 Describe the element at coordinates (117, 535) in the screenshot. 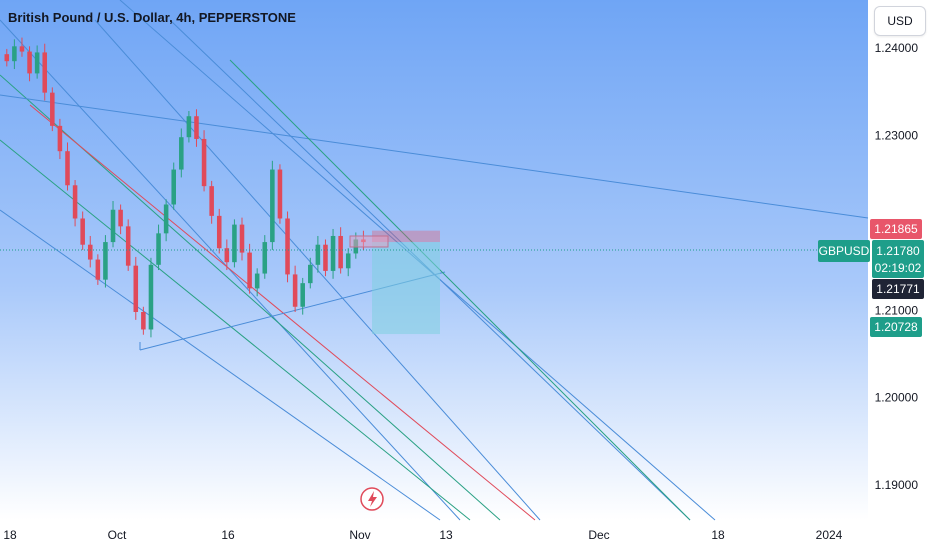

I see `time-tick-label: Oct` at that location.